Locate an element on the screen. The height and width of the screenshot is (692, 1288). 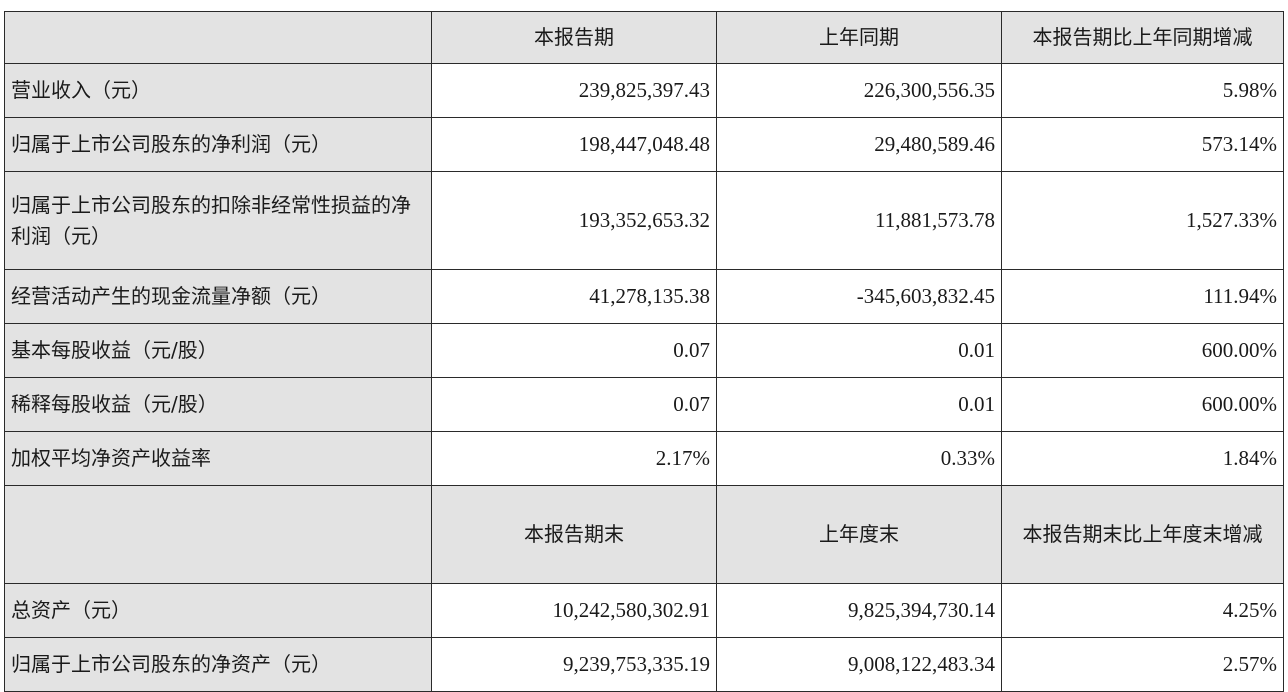
table-row: 加权平均净资产收益率 2.17% 0.33% 1.84% is located at coordinates (644, 458).